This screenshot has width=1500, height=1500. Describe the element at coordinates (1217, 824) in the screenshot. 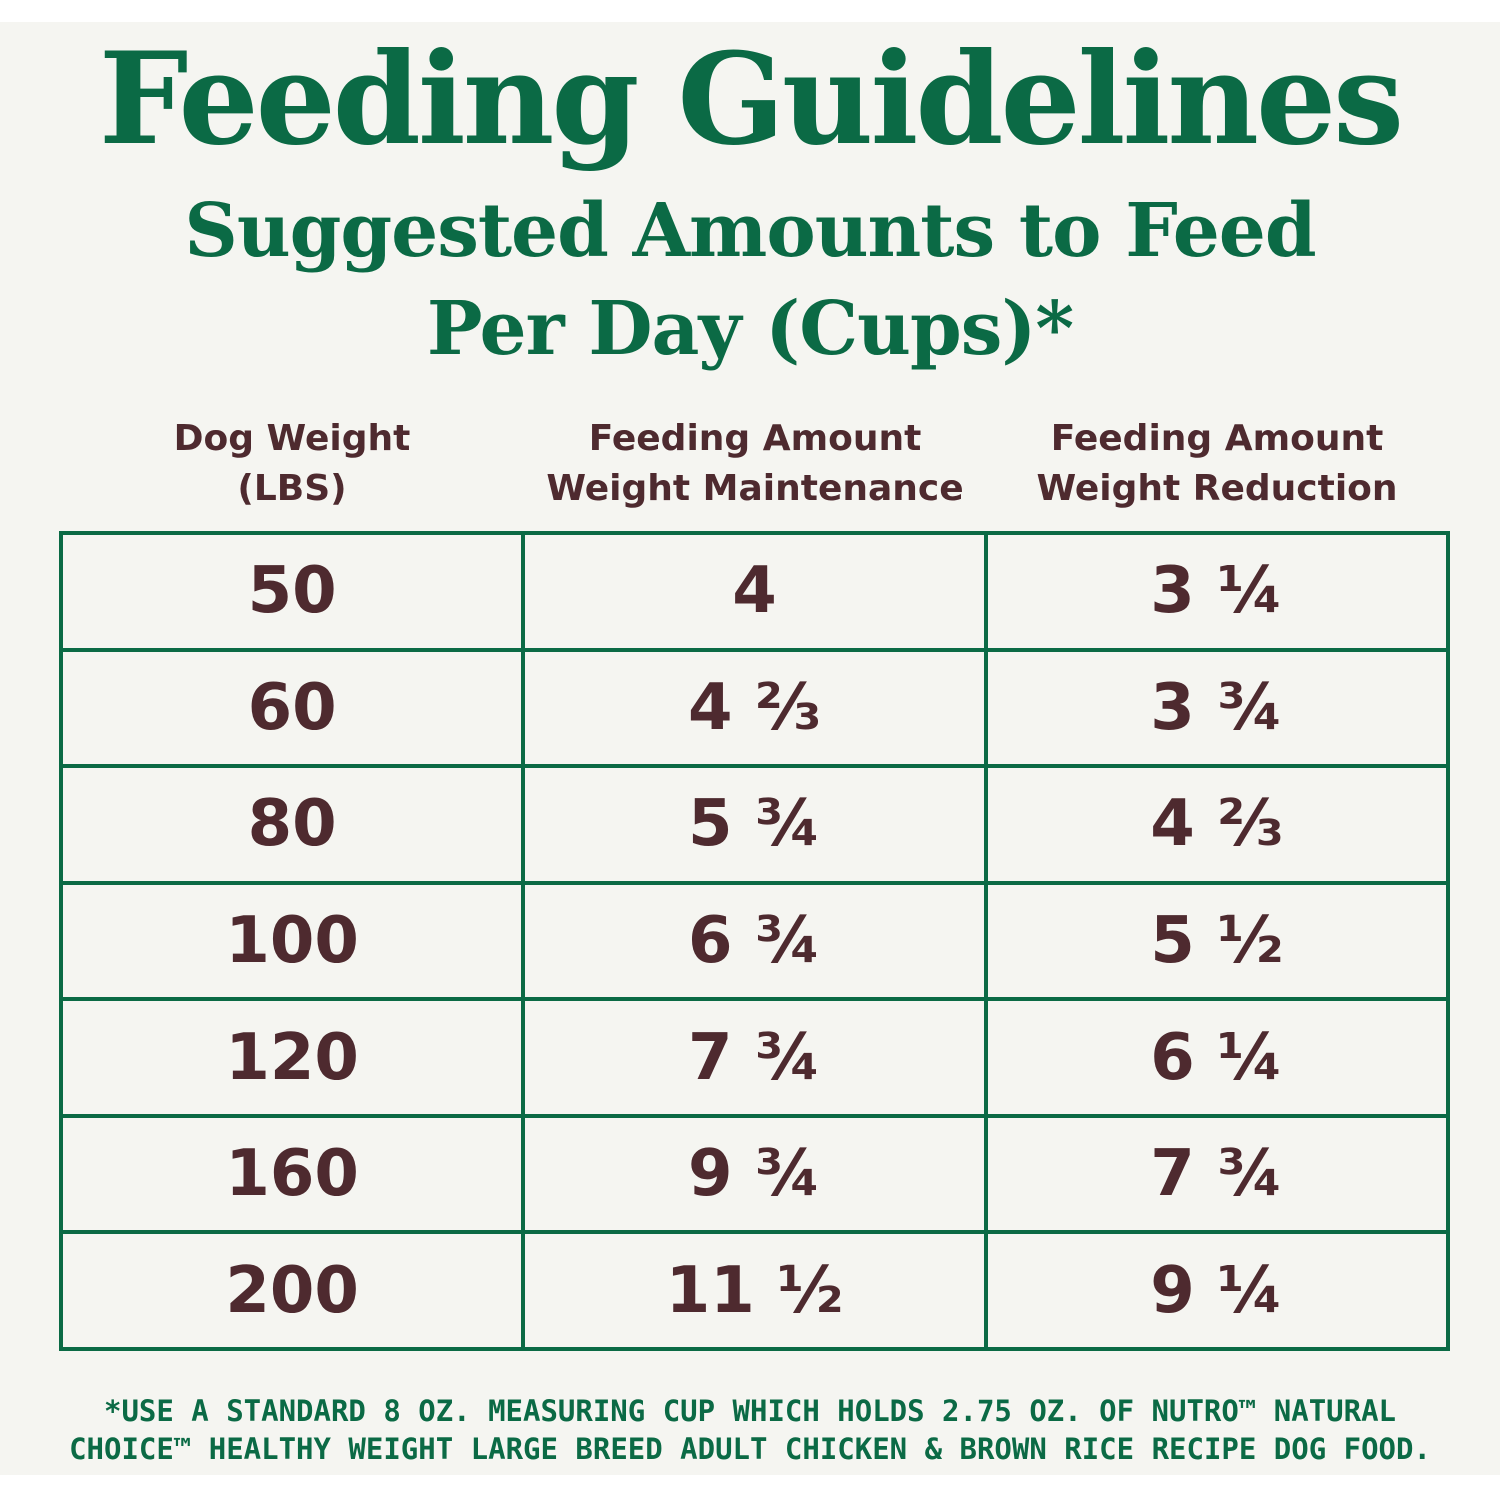

I see `reduction-cell: 4 ⅔` at that location.